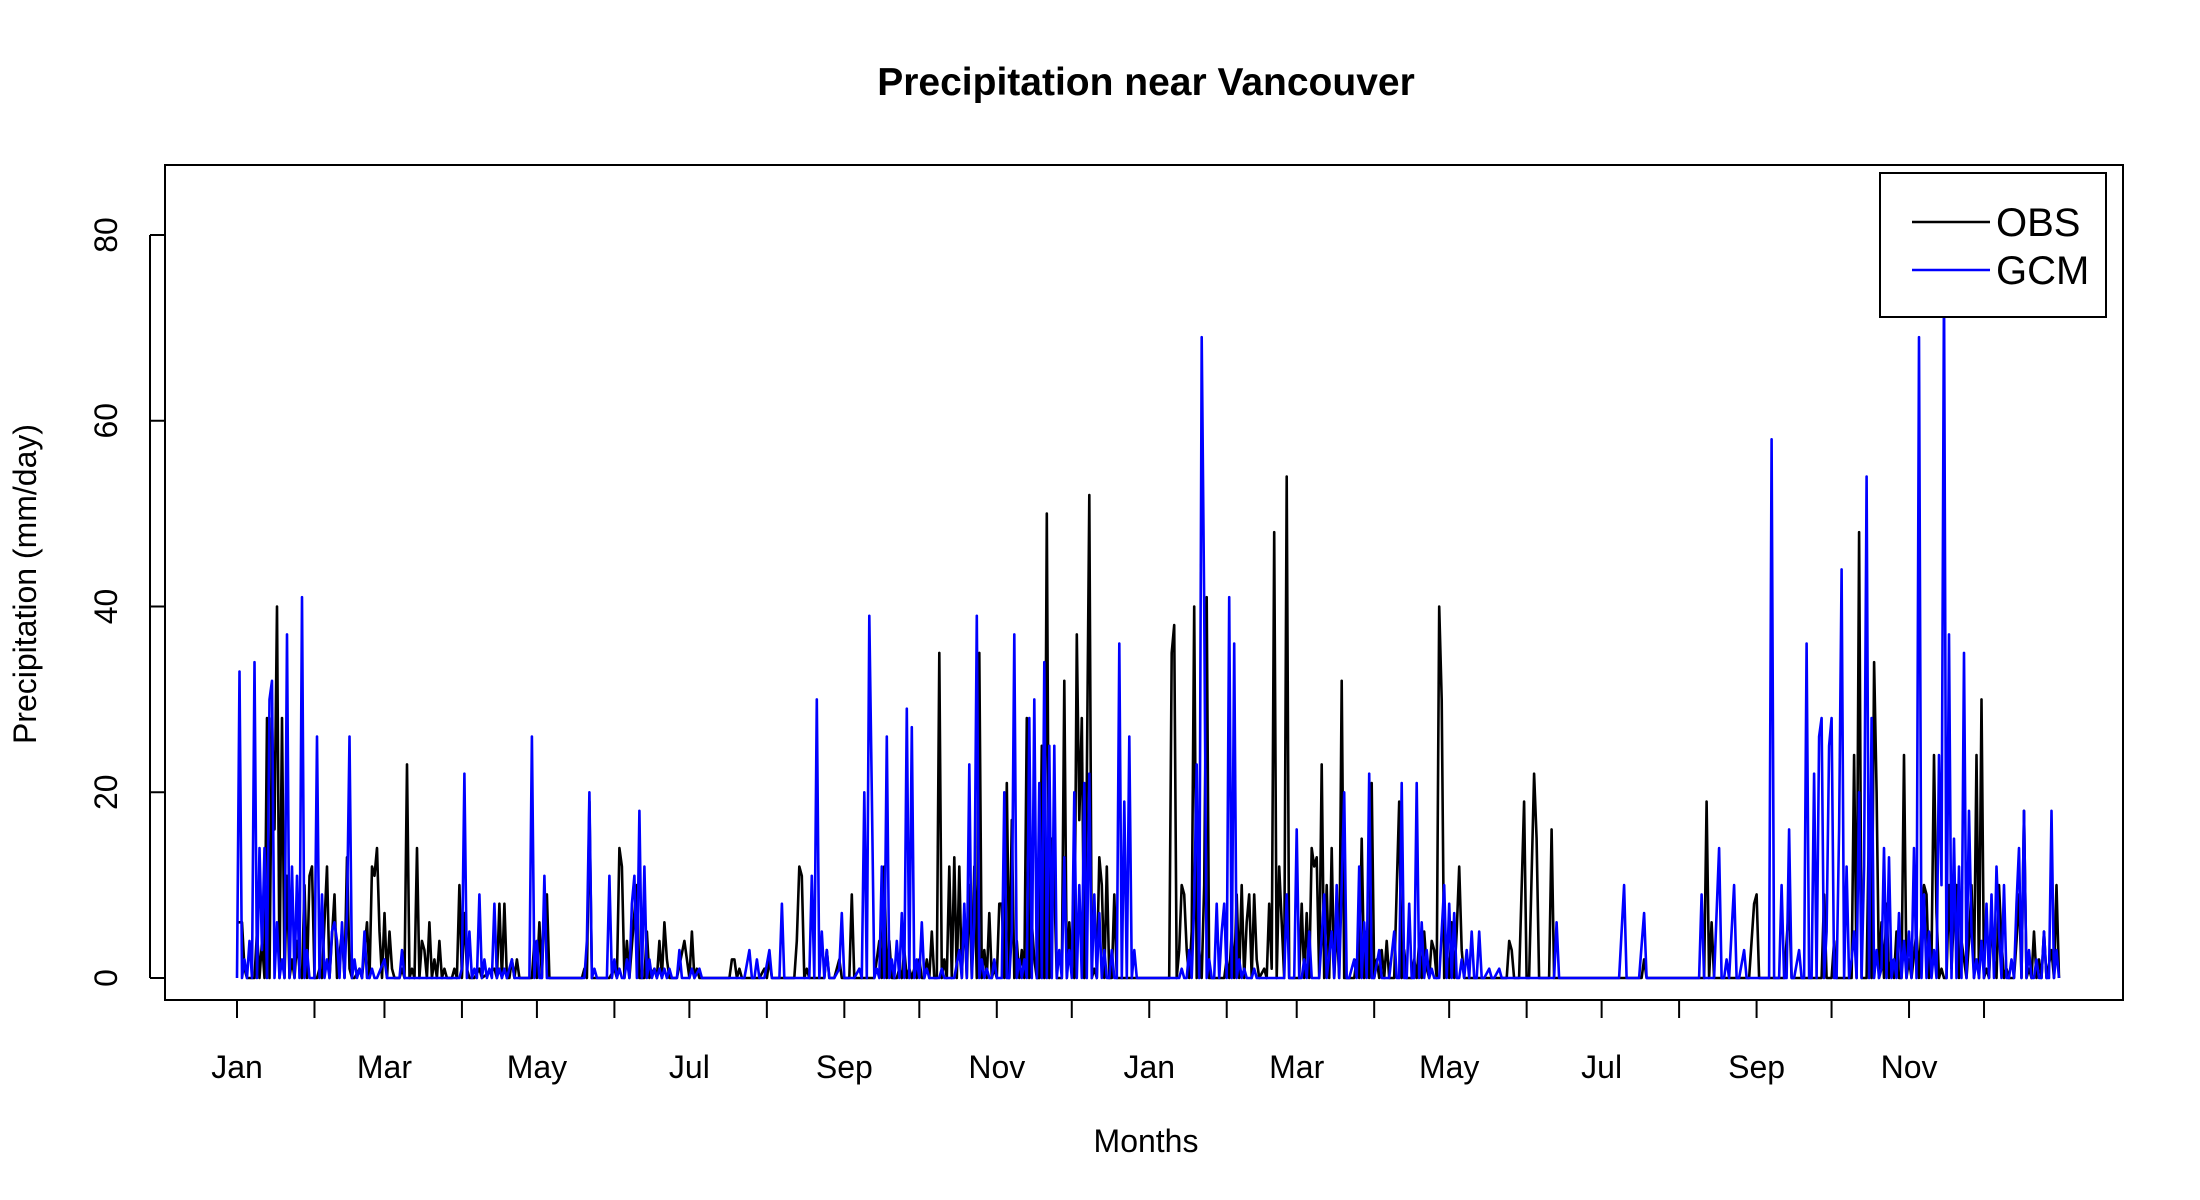  I want to click on y-axis: 0 20 40 60 80, so click(126, 602).